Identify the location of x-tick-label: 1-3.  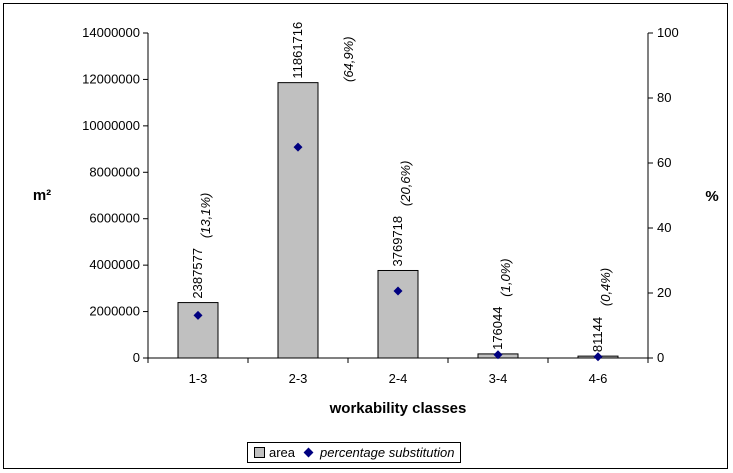
(198, 378).